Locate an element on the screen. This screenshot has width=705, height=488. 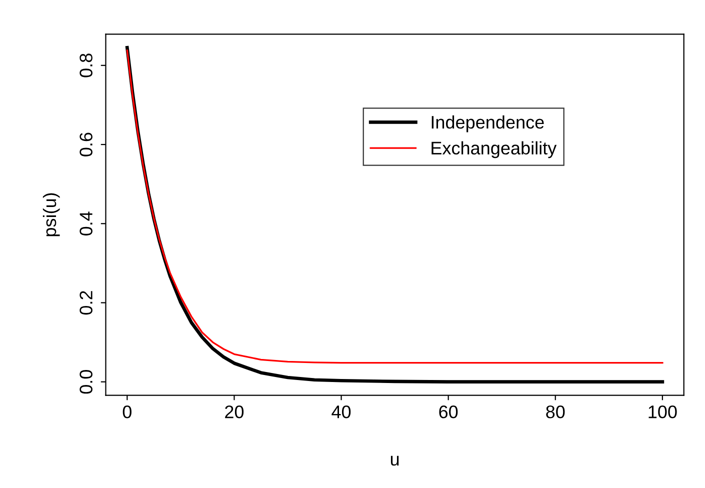
x-tick-label: 60 is located at coordinates (448, 411).